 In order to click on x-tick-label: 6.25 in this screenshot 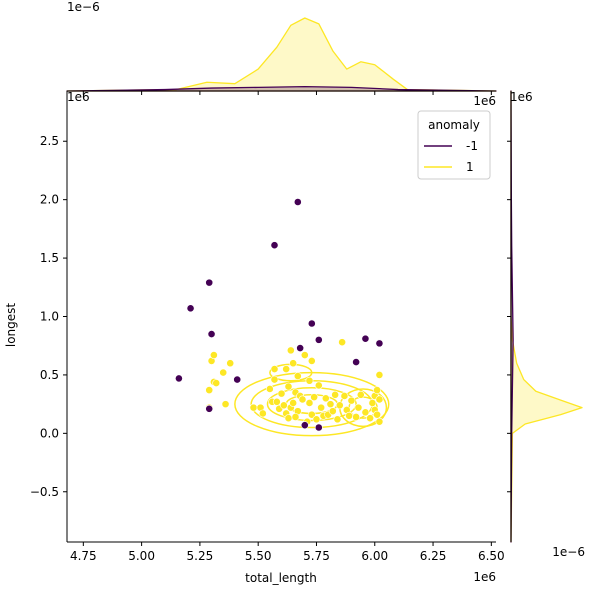, I will do `click(433, 556)`.